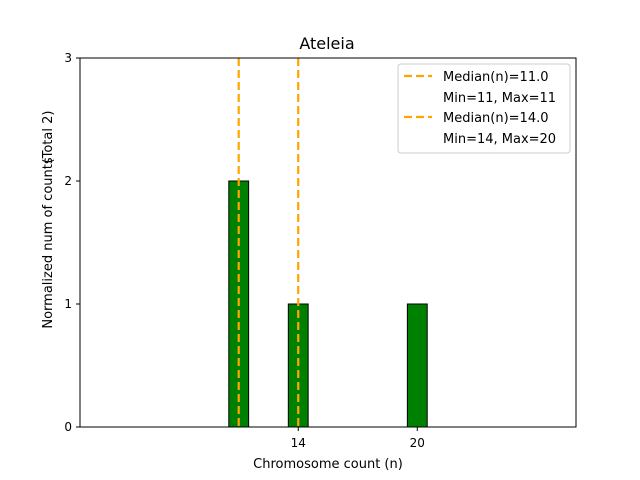 Image resolution: width=640 pixels, height=480 pixels. Describe the element at coordinates (328, 464) in the screenshot. I see `x-axis-label: Chromosome count (n)` at that location.